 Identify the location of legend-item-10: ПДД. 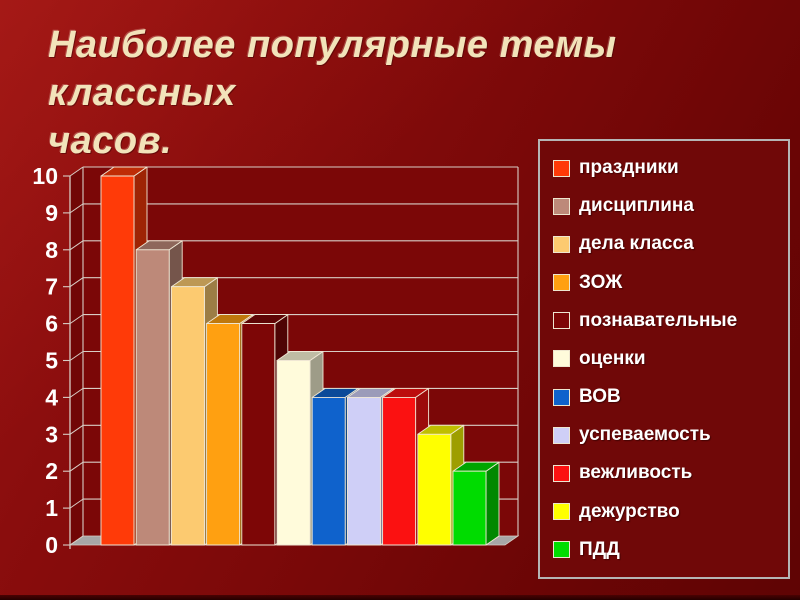
(668, 550).